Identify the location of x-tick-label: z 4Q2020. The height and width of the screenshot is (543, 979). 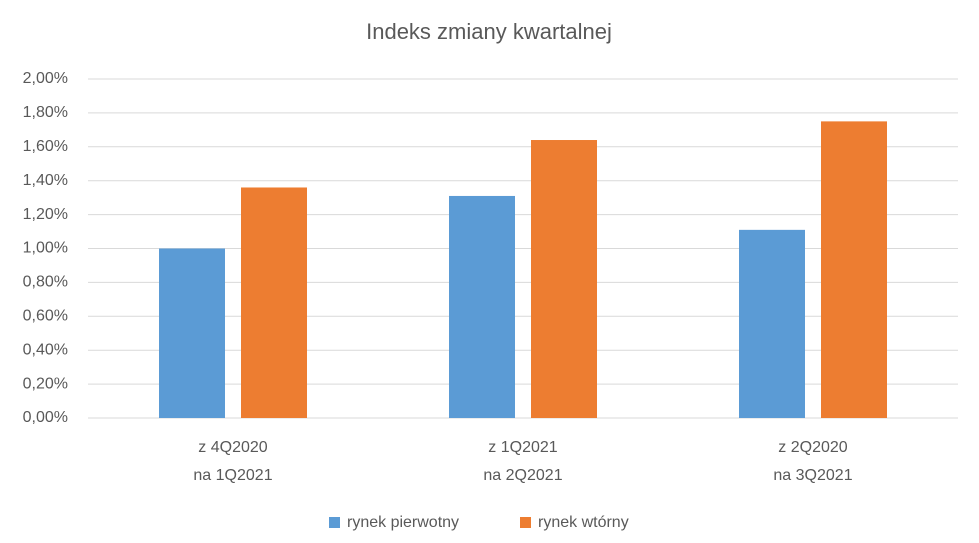
(232, 447).